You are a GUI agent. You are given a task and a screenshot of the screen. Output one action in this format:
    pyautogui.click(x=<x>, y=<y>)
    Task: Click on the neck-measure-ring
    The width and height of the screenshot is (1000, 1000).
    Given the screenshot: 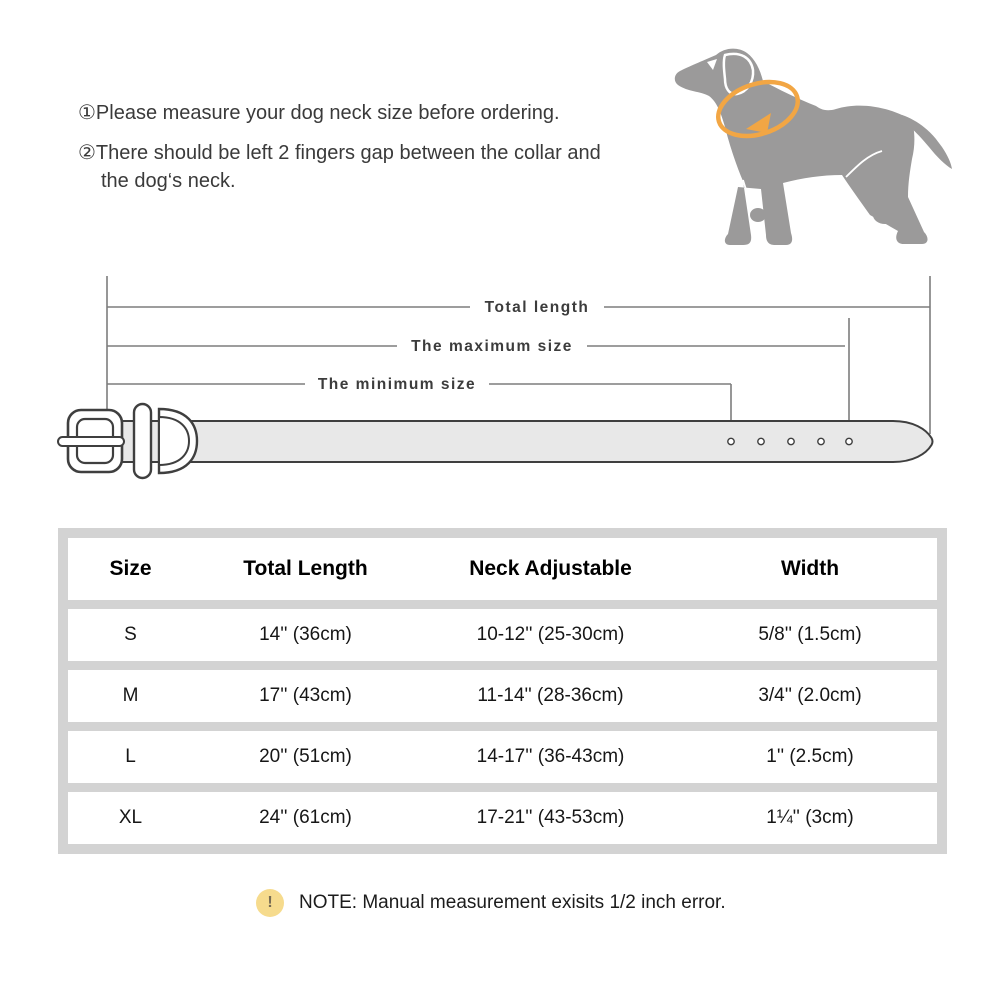 What is the action you would take?
    pyautogui.click(x=758, y=109)
    